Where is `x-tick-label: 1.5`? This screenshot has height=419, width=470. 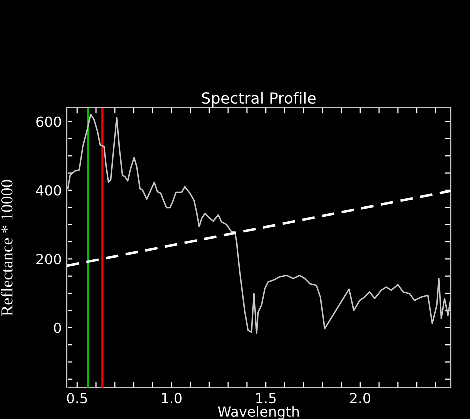
x-tick-label: 1.5 is located at coordinates (266, 398).